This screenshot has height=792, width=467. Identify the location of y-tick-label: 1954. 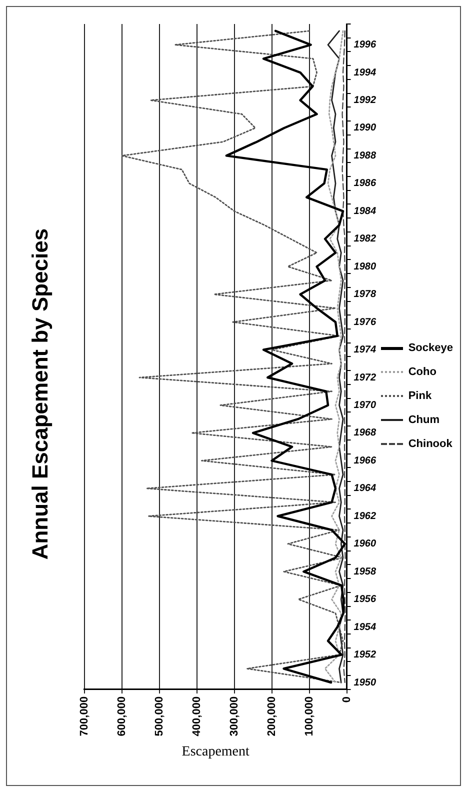
(365, 627).